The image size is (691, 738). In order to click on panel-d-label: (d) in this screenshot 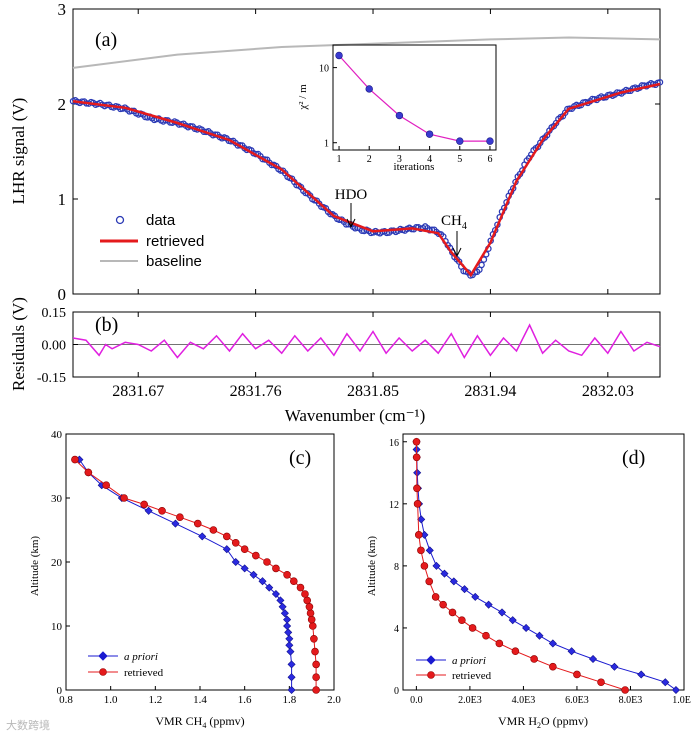, I will do `click(633, 458)`.